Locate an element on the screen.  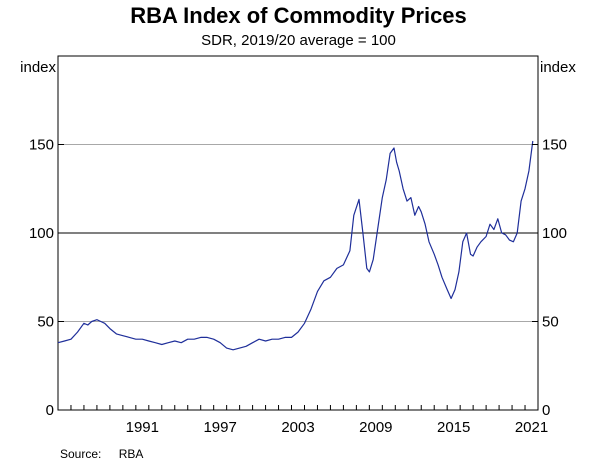
source-note: Source: RBA is located at coordinates (108, 454).